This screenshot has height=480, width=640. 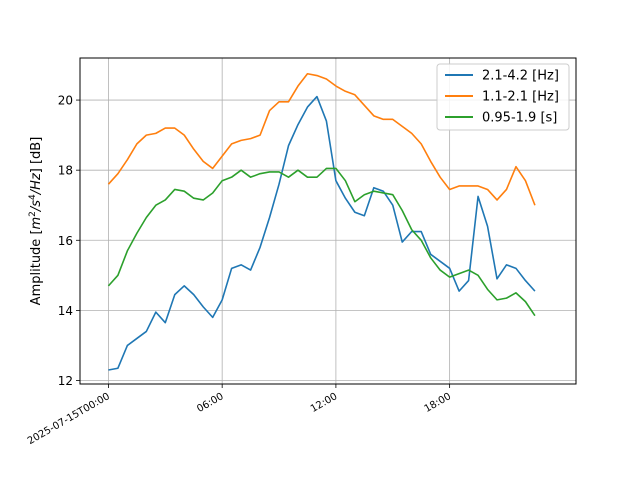 What do you see at coordinates (65, 311) in the screenshot?
I see `y-tick-label: 14` at bounding box center [65, 311].